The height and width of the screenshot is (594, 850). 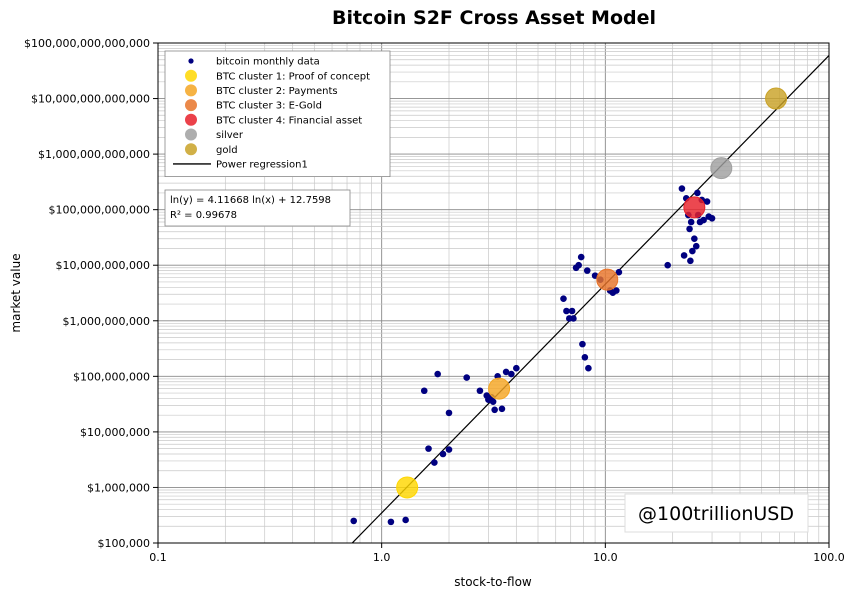 What do you see at coordinates (103, 265) in the screenshot?
I see `y-tick-label: $10,000,000,000` at bounding box center [103, 265].